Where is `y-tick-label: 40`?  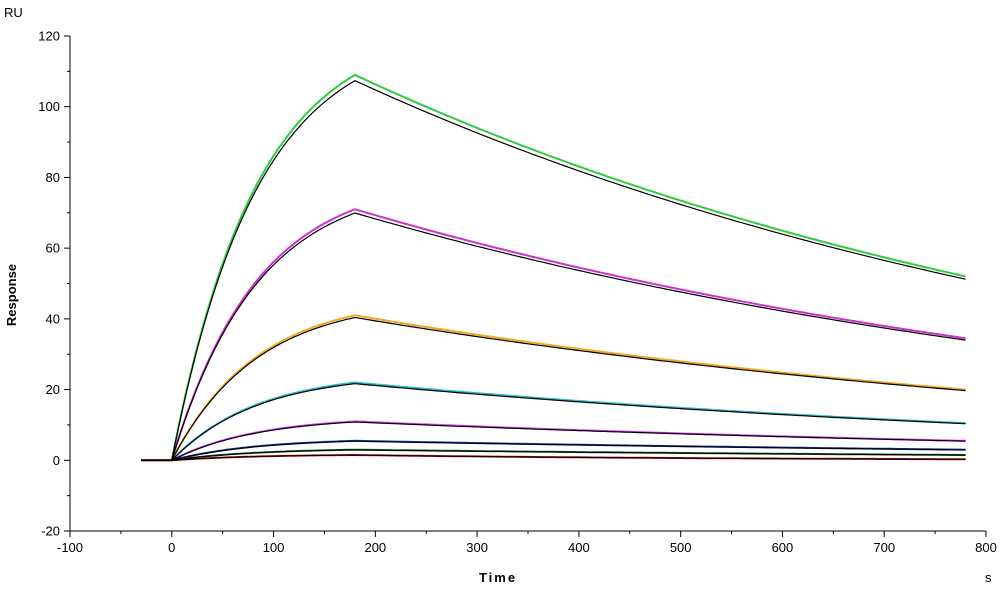
y-tick-label: 40 is located at coordinates (53, 318).